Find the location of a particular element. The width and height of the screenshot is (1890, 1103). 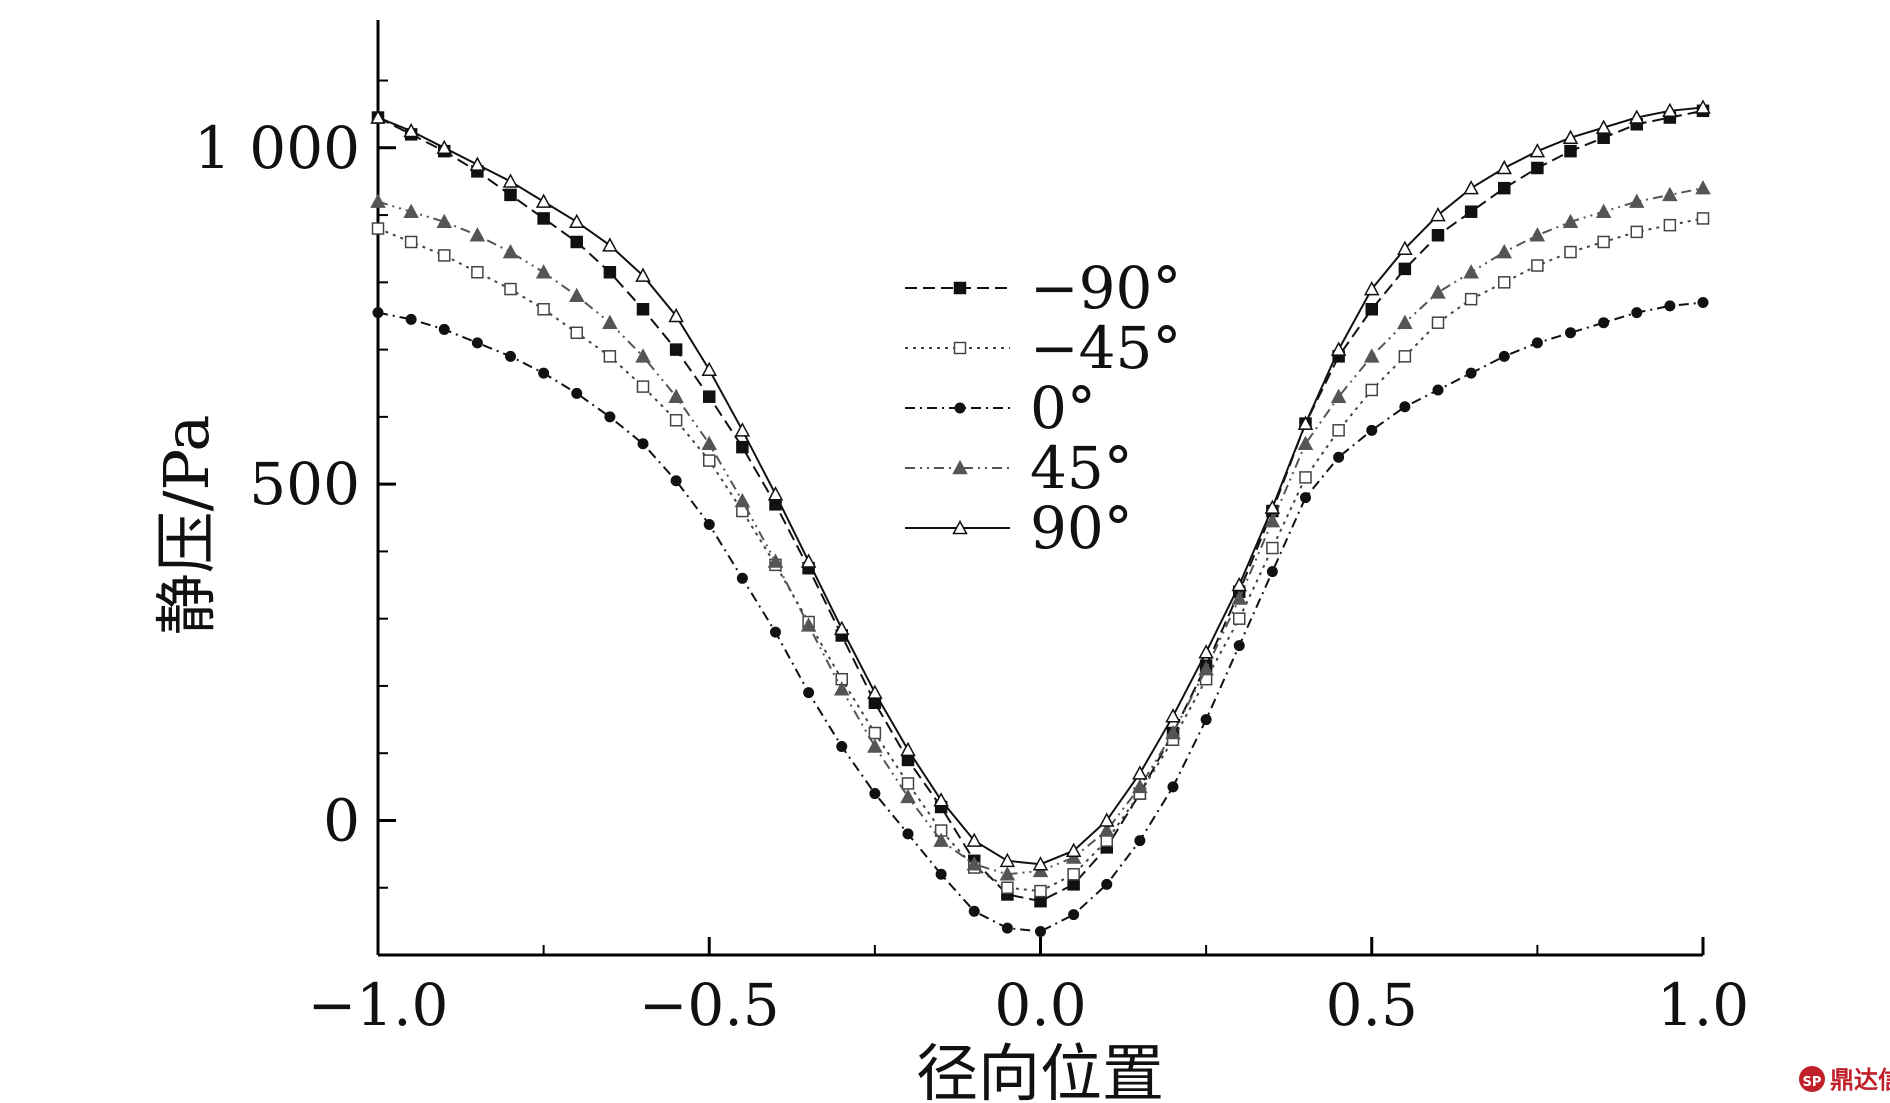

legend-label: 0° is located at coordinates (1063, 408).